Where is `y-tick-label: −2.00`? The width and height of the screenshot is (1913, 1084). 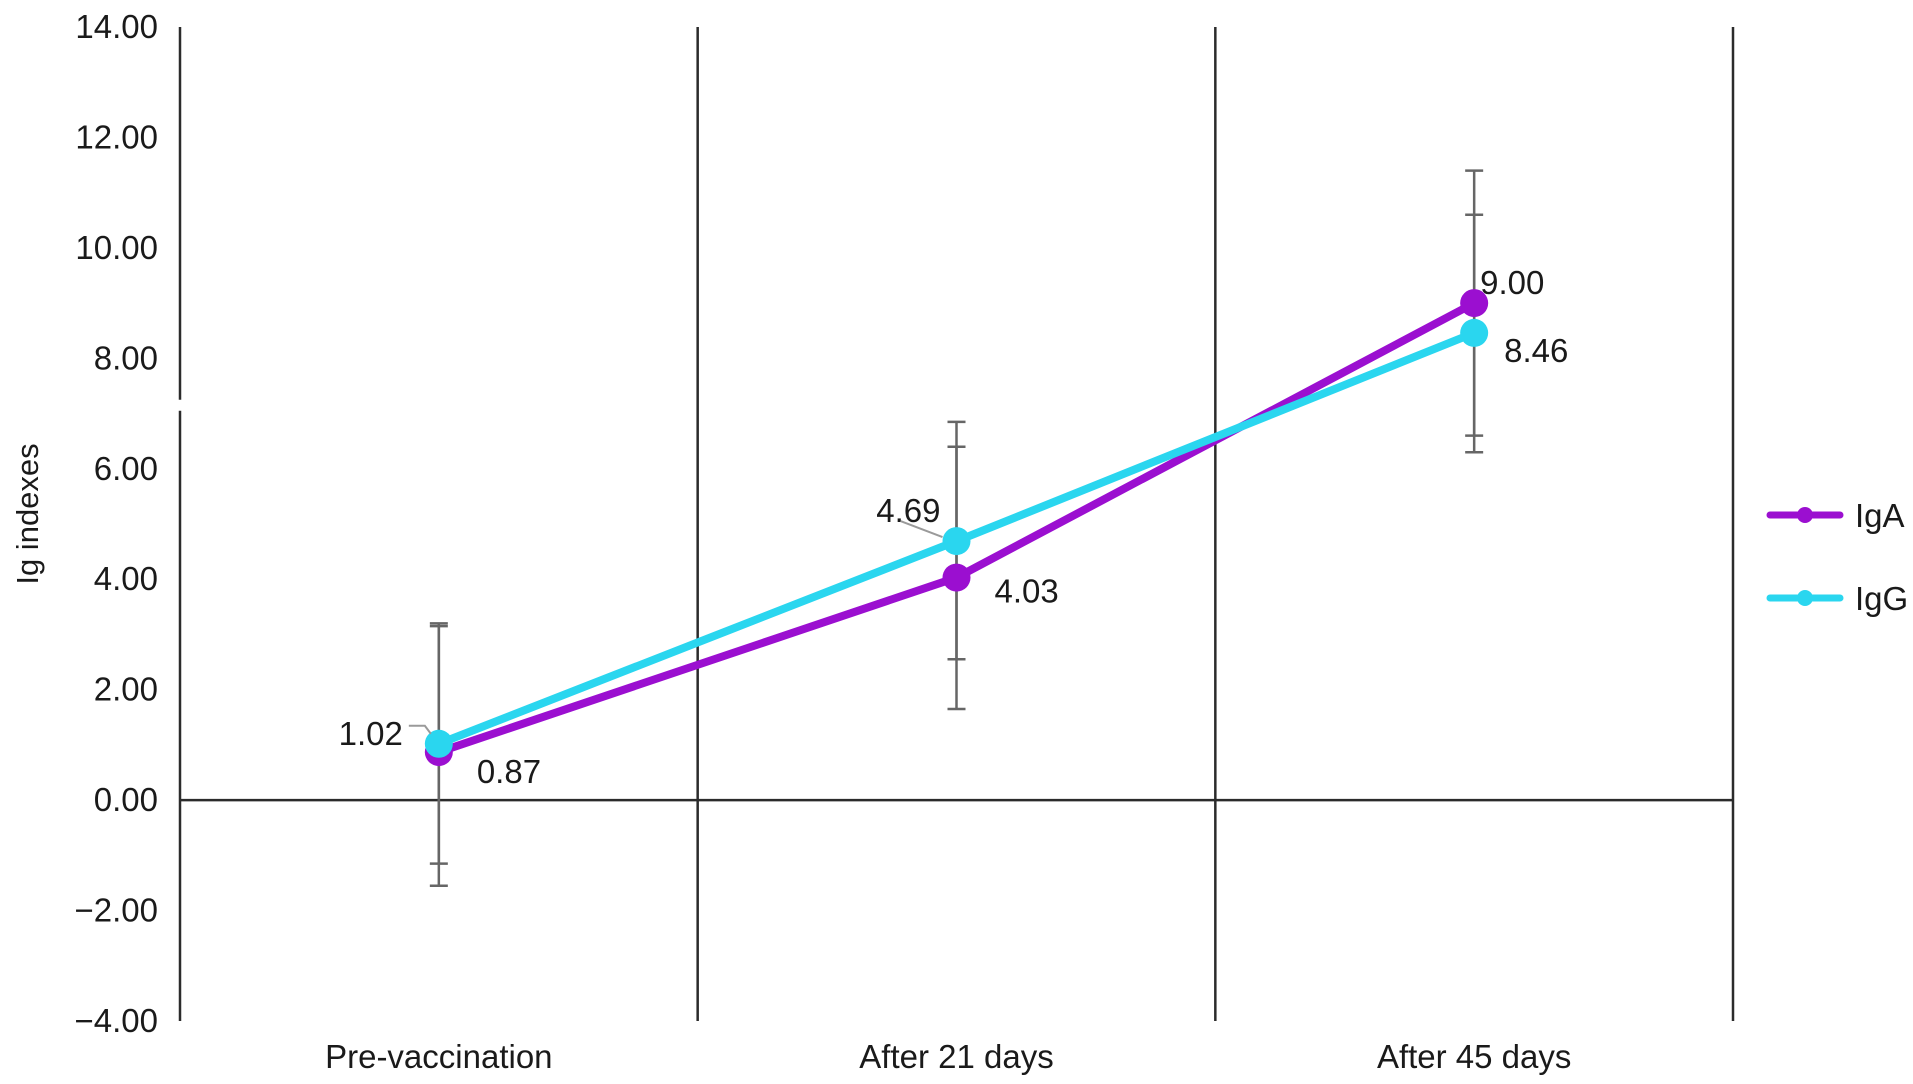 y-tick-label: −2.00 is located at coordinates (117, 910).